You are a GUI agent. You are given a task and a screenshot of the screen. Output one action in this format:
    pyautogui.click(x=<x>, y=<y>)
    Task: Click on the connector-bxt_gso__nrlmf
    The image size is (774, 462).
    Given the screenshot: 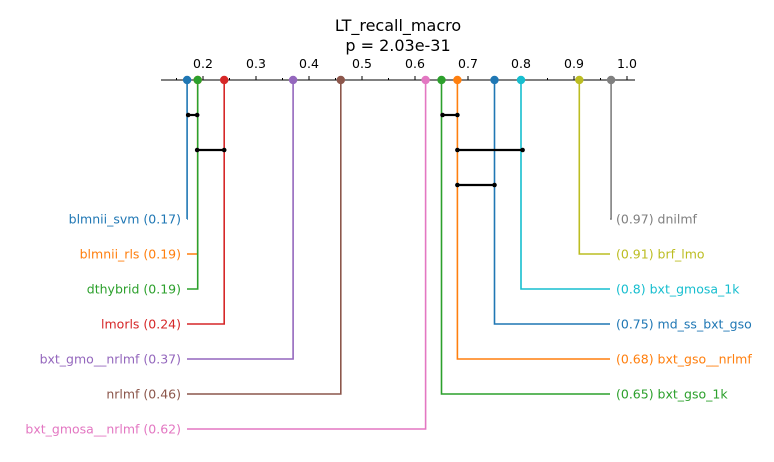 What is the action you would take?
    pyautogui.click(x=533, y=220)
    